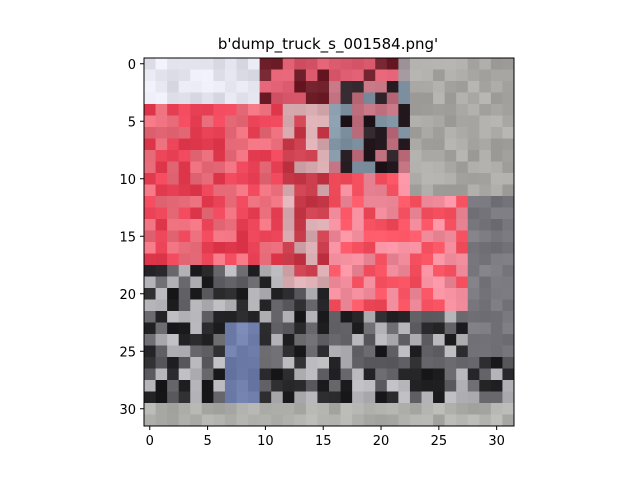 This screenshot has width=640, height=480. I want to click on y-axis-ticks: 0 5 10 15 20 25 30, so click(131, 238).